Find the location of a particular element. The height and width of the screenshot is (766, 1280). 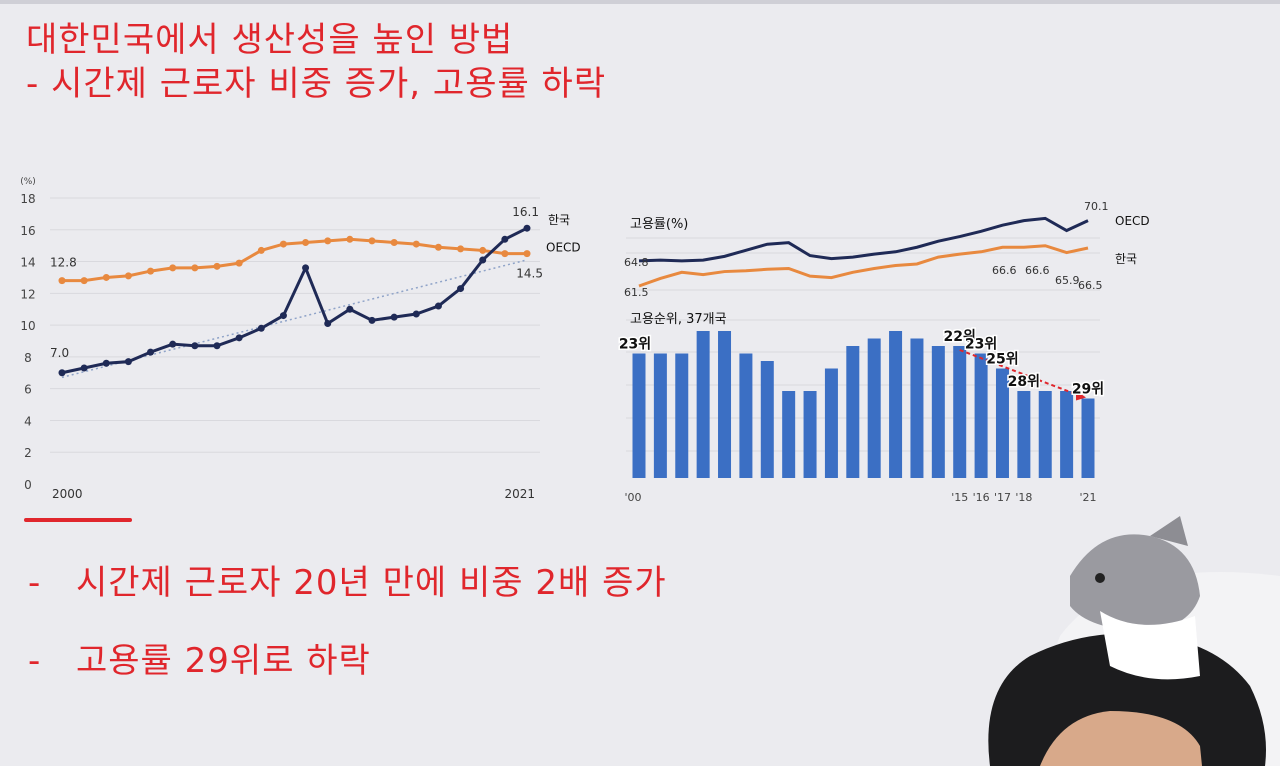

chart2-bar-title: 고용순위, 37개국 is located at coordinates (678, 319).